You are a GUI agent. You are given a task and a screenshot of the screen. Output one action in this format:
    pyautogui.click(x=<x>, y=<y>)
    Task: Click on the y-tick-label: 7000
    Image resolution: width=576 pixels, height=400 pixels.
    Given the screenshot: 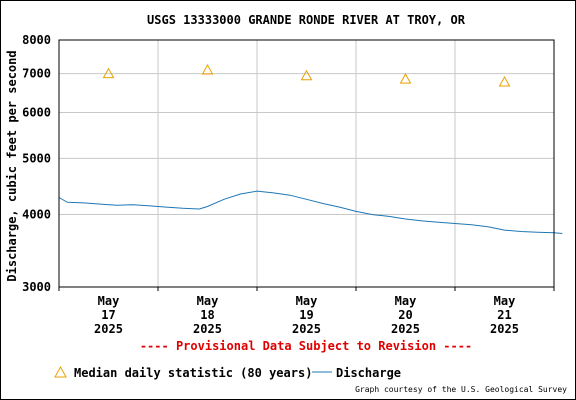 What is the action you would take?
    pyautogui.click(x=36, y=74)
    